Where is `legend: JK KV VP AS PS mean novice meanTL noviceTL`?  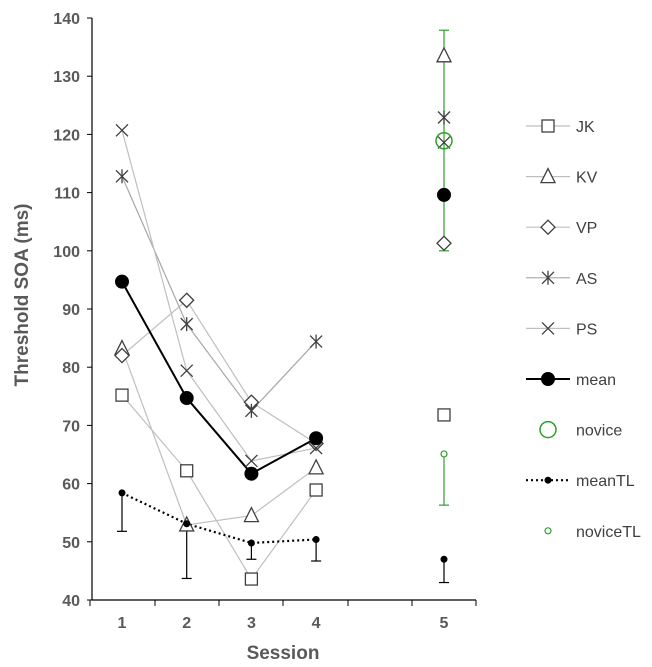 legend: JK KV VP AS PS mean novice meanTL noviceTL is located at coordinates (583, 330).